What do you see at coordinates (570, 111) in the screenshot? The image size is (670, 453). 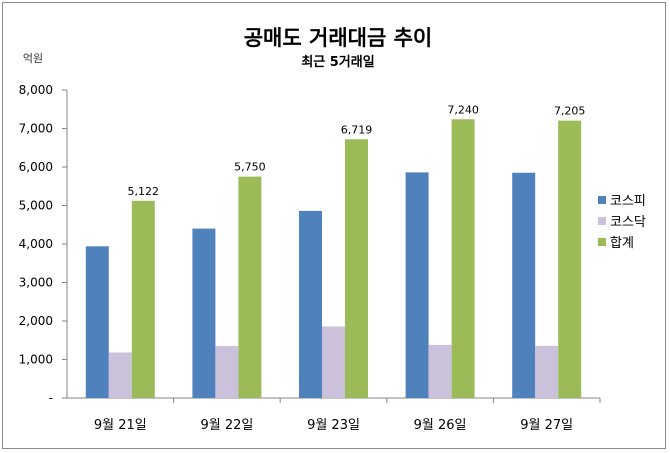 I see `data-label-total: 7,205` at bounding box center [570, 111].